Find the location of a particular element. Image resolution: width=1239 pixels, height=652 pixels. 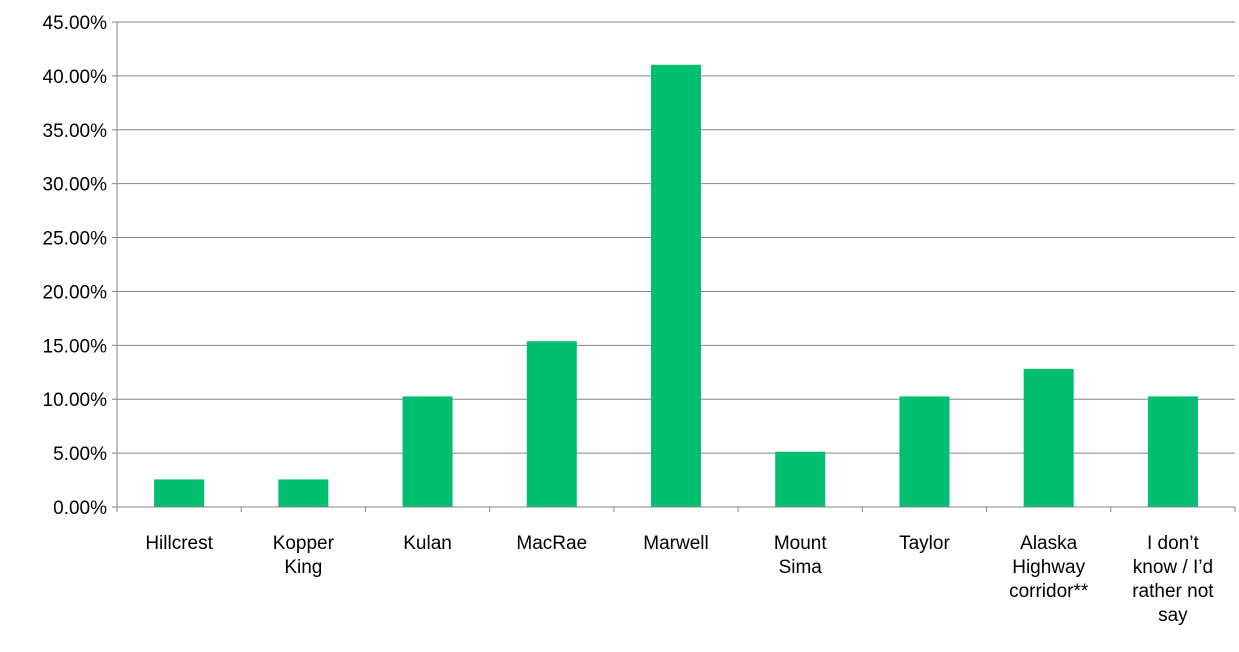

x-category-label-line: Alaska is located at coordinates (1048, 543).